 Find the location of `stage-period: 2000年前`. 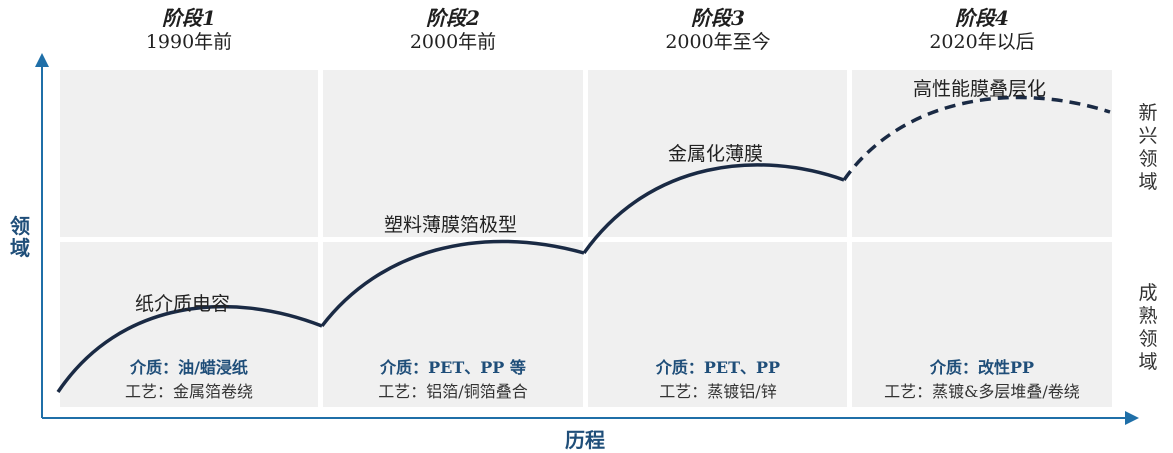

stage-period: 2000年前 is located at coordinates (453, 42).